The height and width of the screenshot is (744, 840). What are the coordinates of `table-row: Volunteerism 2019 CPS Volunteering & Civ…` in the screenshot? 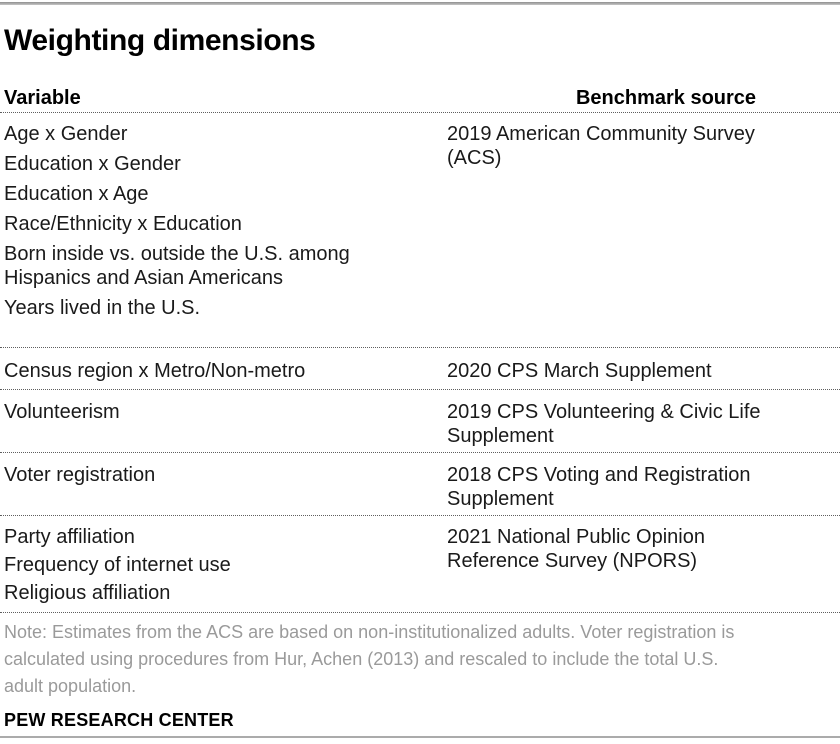 It's located at (420, 420).